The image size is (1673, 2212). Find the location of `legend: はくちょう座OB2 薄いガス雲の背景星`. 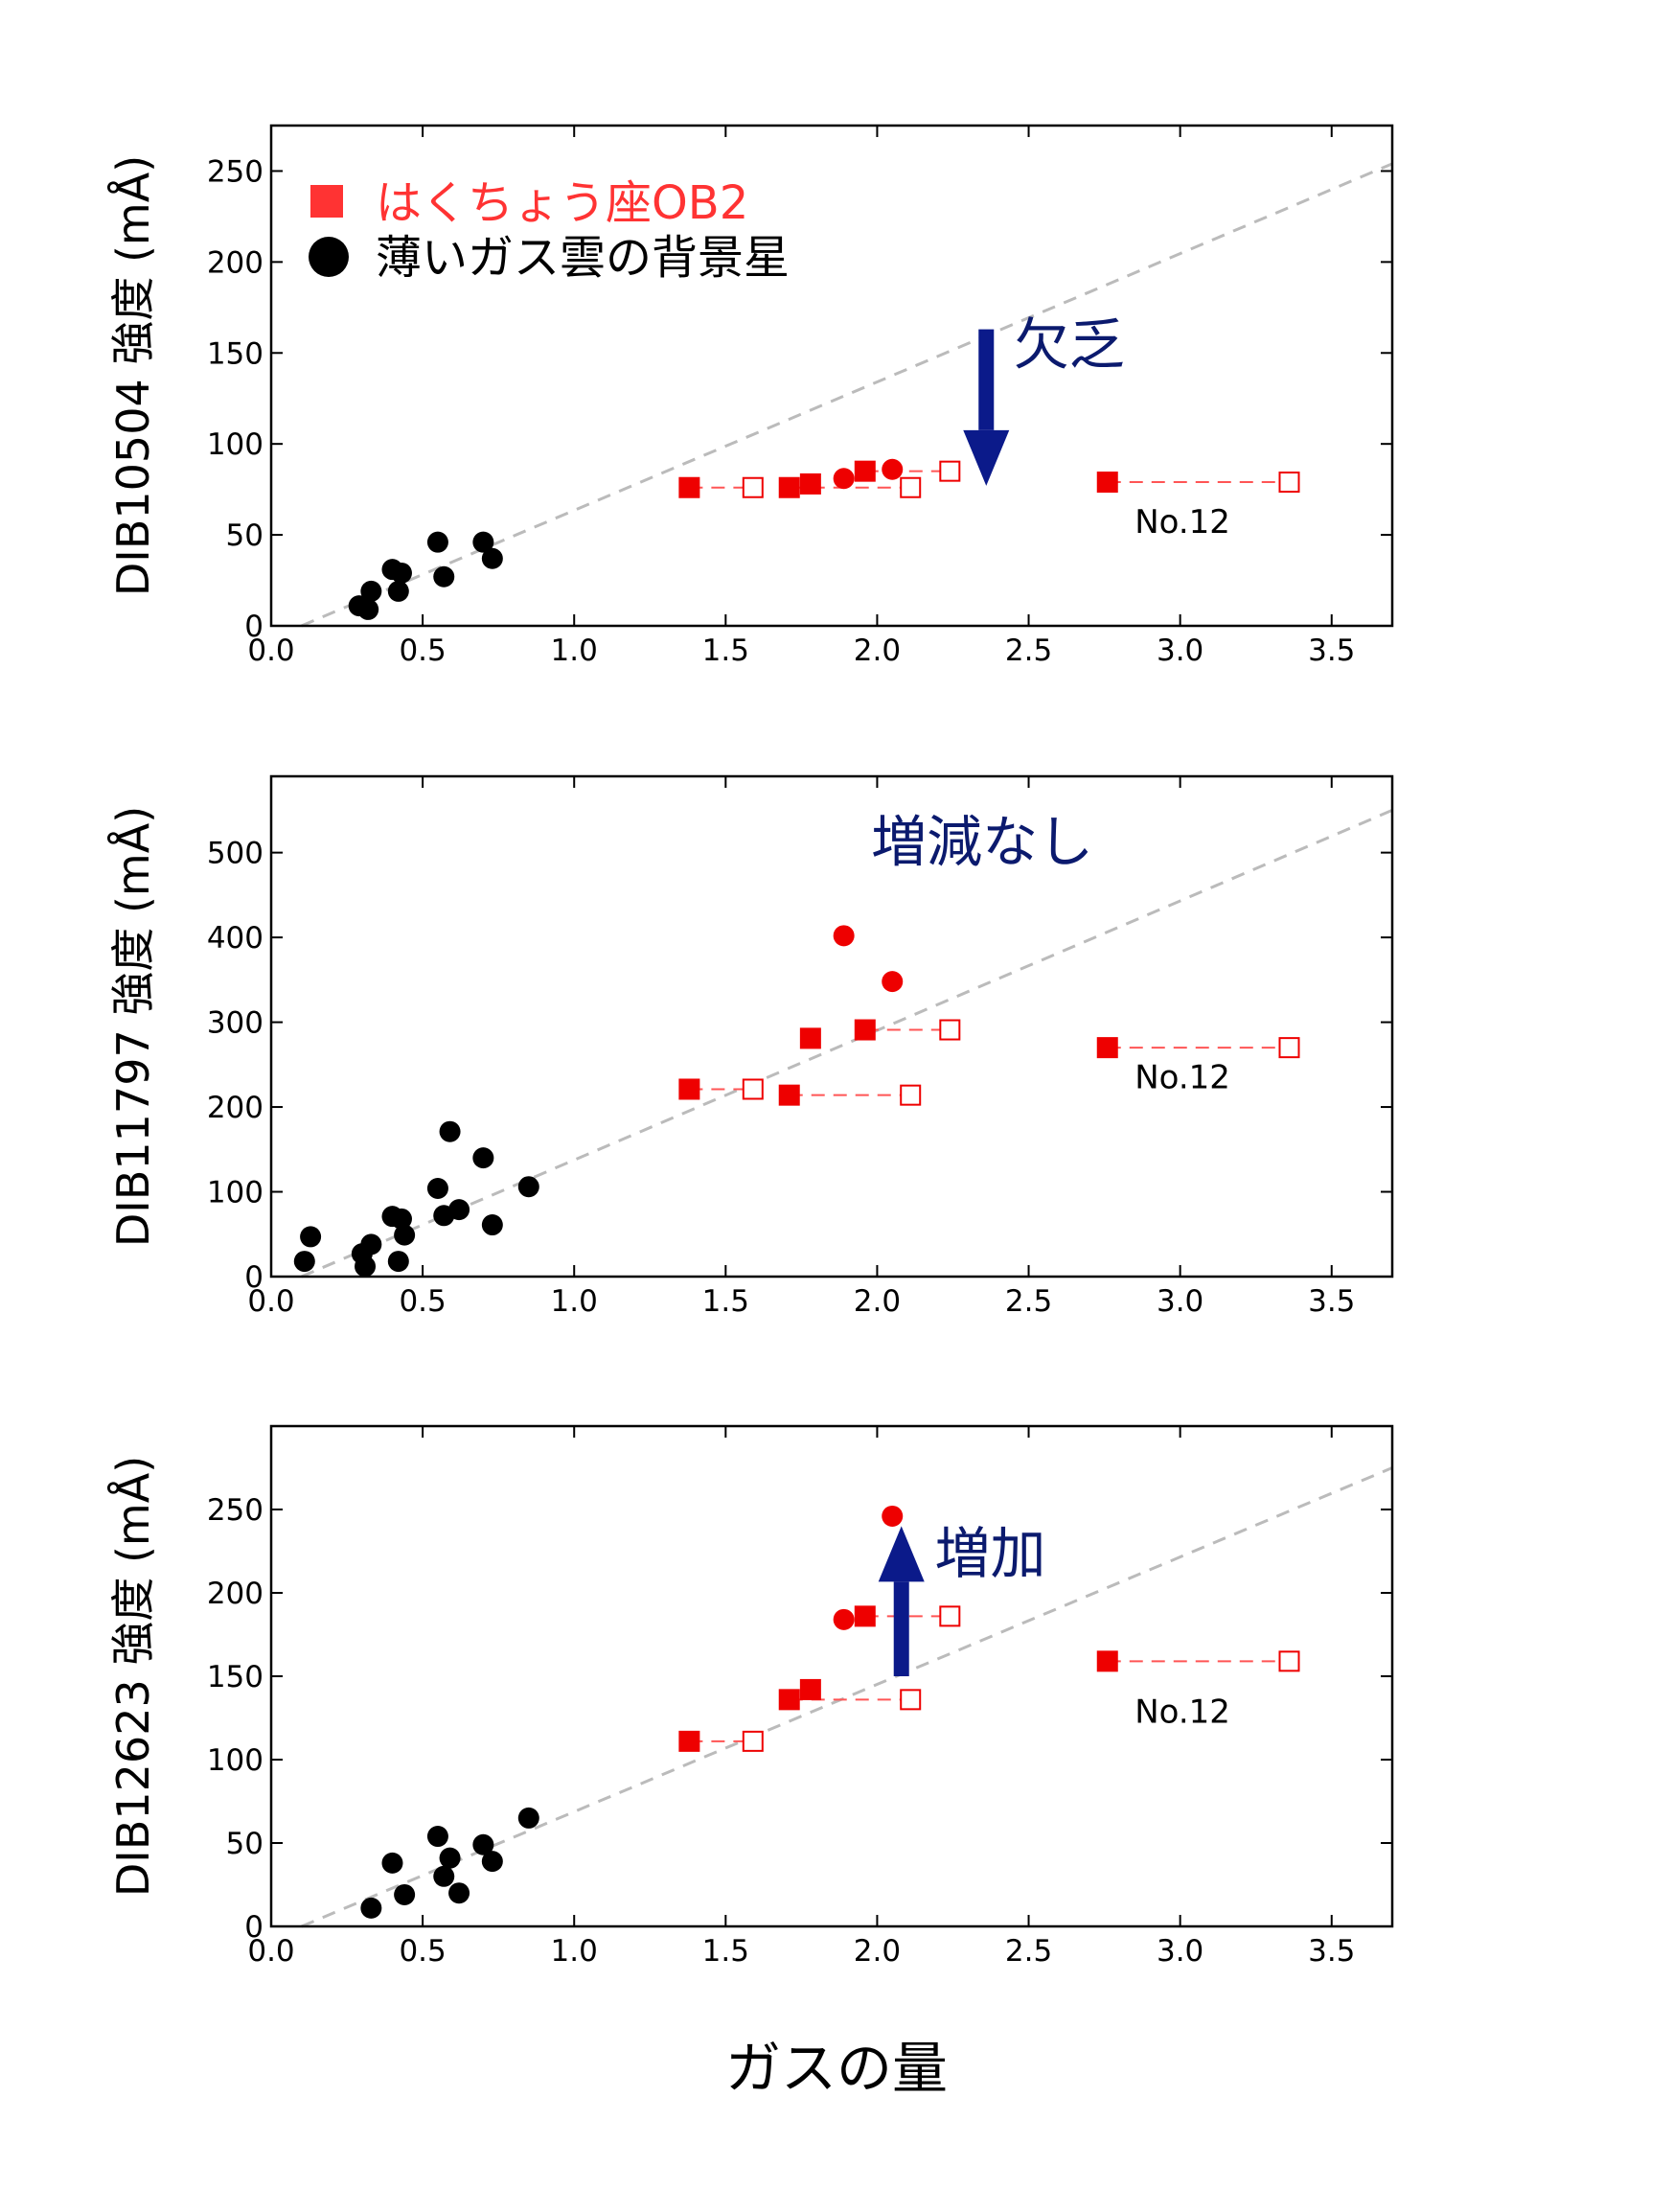

legend: はくちょう座OB2 薄いガス雲の背景星 is located at coordinates (549, 231).